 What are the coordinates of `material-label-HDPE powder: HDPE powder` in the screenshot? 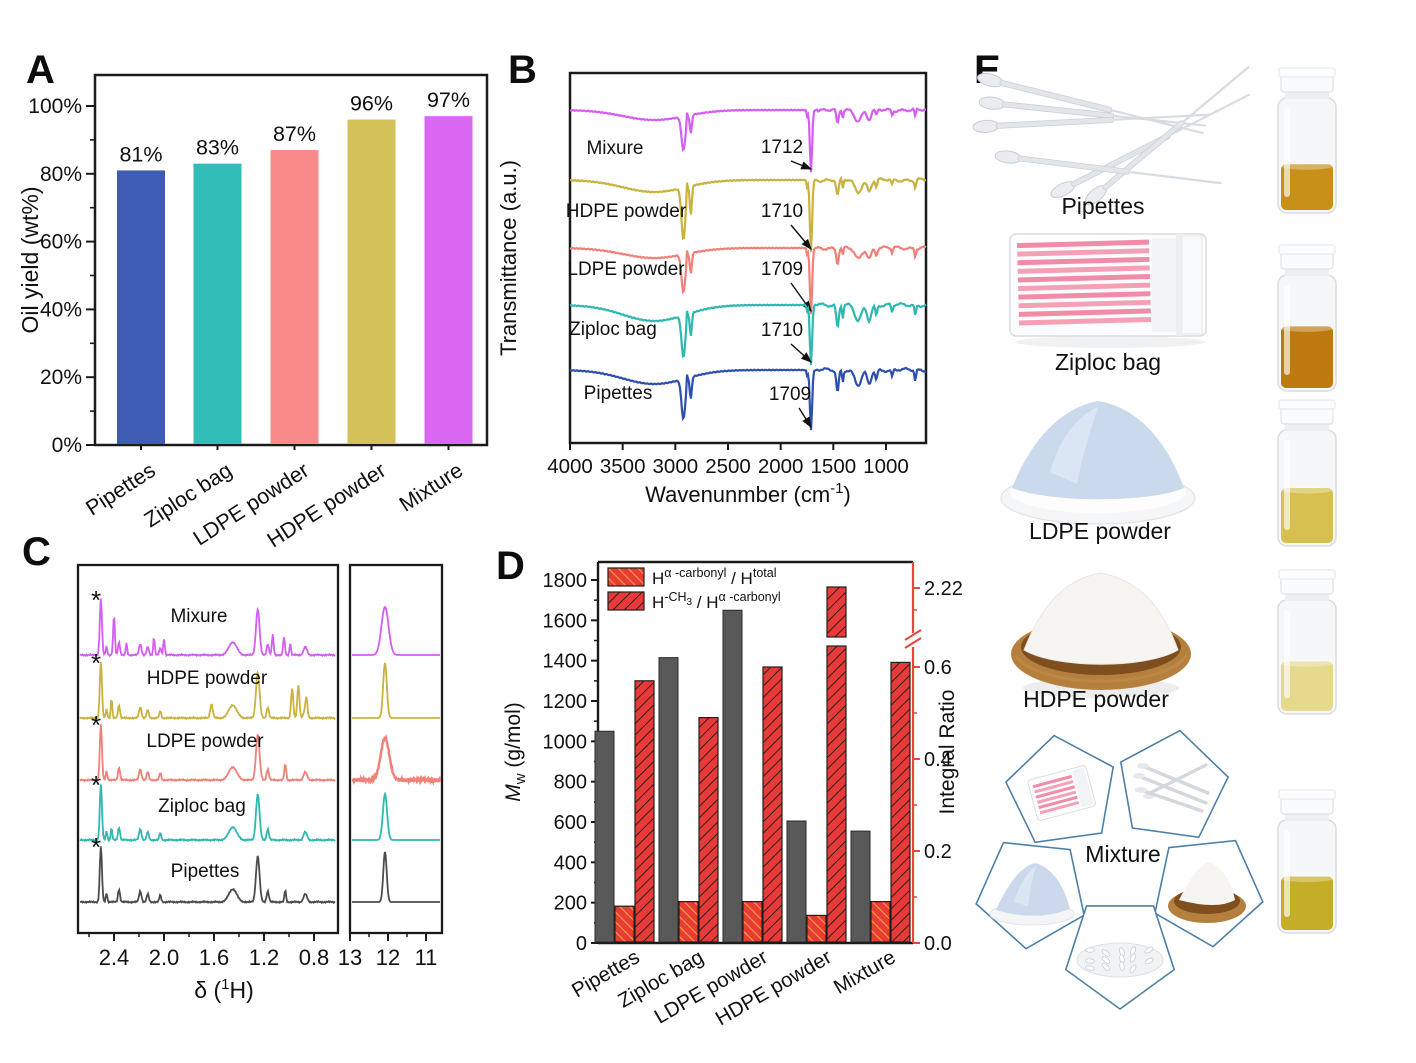 It's located at (1096, 699).